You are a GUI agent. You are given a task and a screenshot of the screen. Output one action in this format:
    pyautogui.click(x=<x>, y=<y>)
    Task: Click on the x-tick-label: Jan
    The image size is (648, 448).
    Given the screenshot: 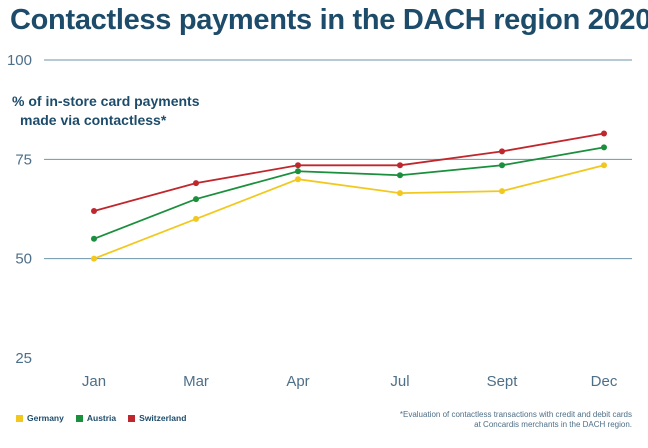 What is the action you would take?
    pyautogui.click(x=94, y=381)
    